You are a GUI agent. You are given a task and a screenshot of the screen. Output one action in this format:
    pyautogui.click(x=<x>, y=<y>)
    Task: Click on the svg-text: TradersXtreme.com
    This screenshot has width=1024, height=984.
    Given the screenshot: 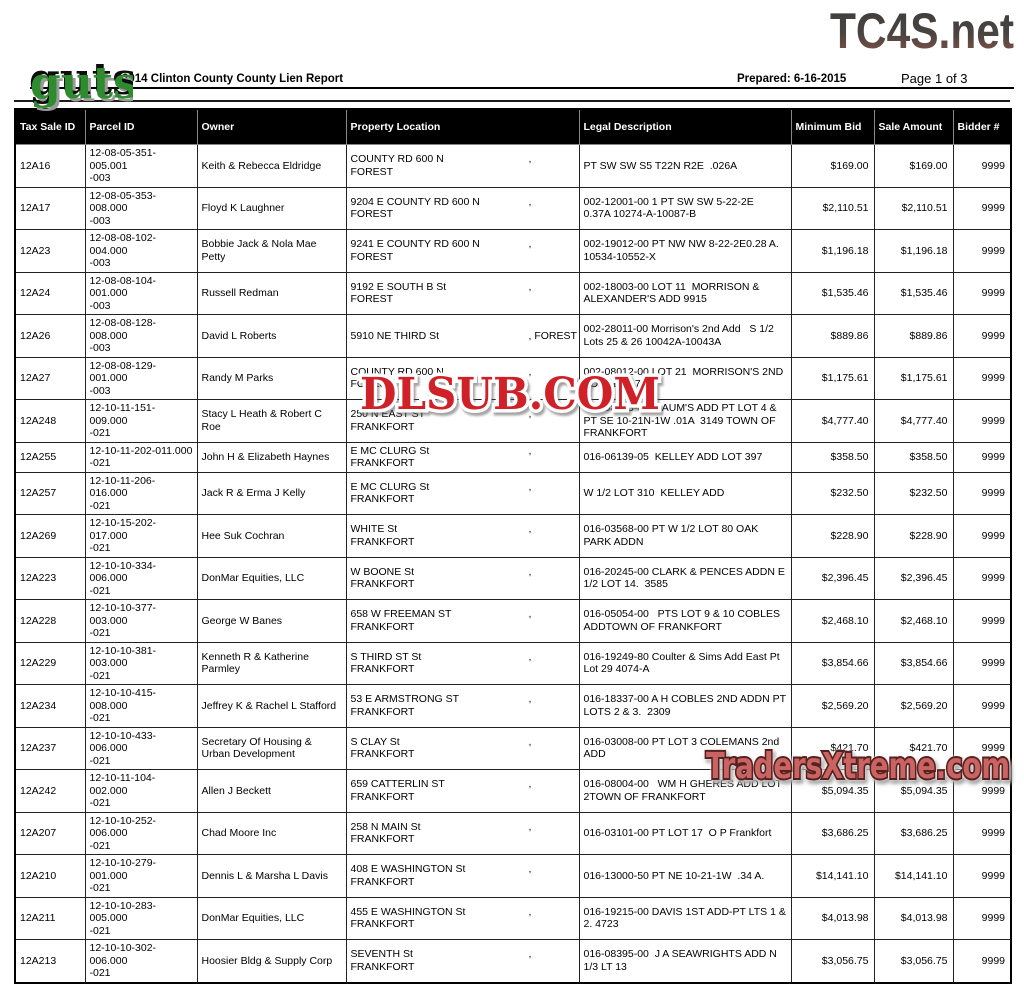 What is the action you would take?
    pyautogui.click(x=858, y=766)
    